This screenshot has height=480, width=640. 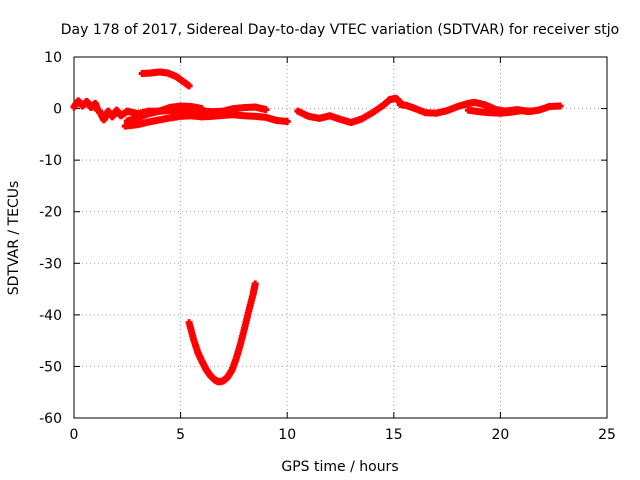 What do you see at coordinates (394, 435) in the screenshot?
I see `x-tick-label: 15` at bounding box center [394, 435].